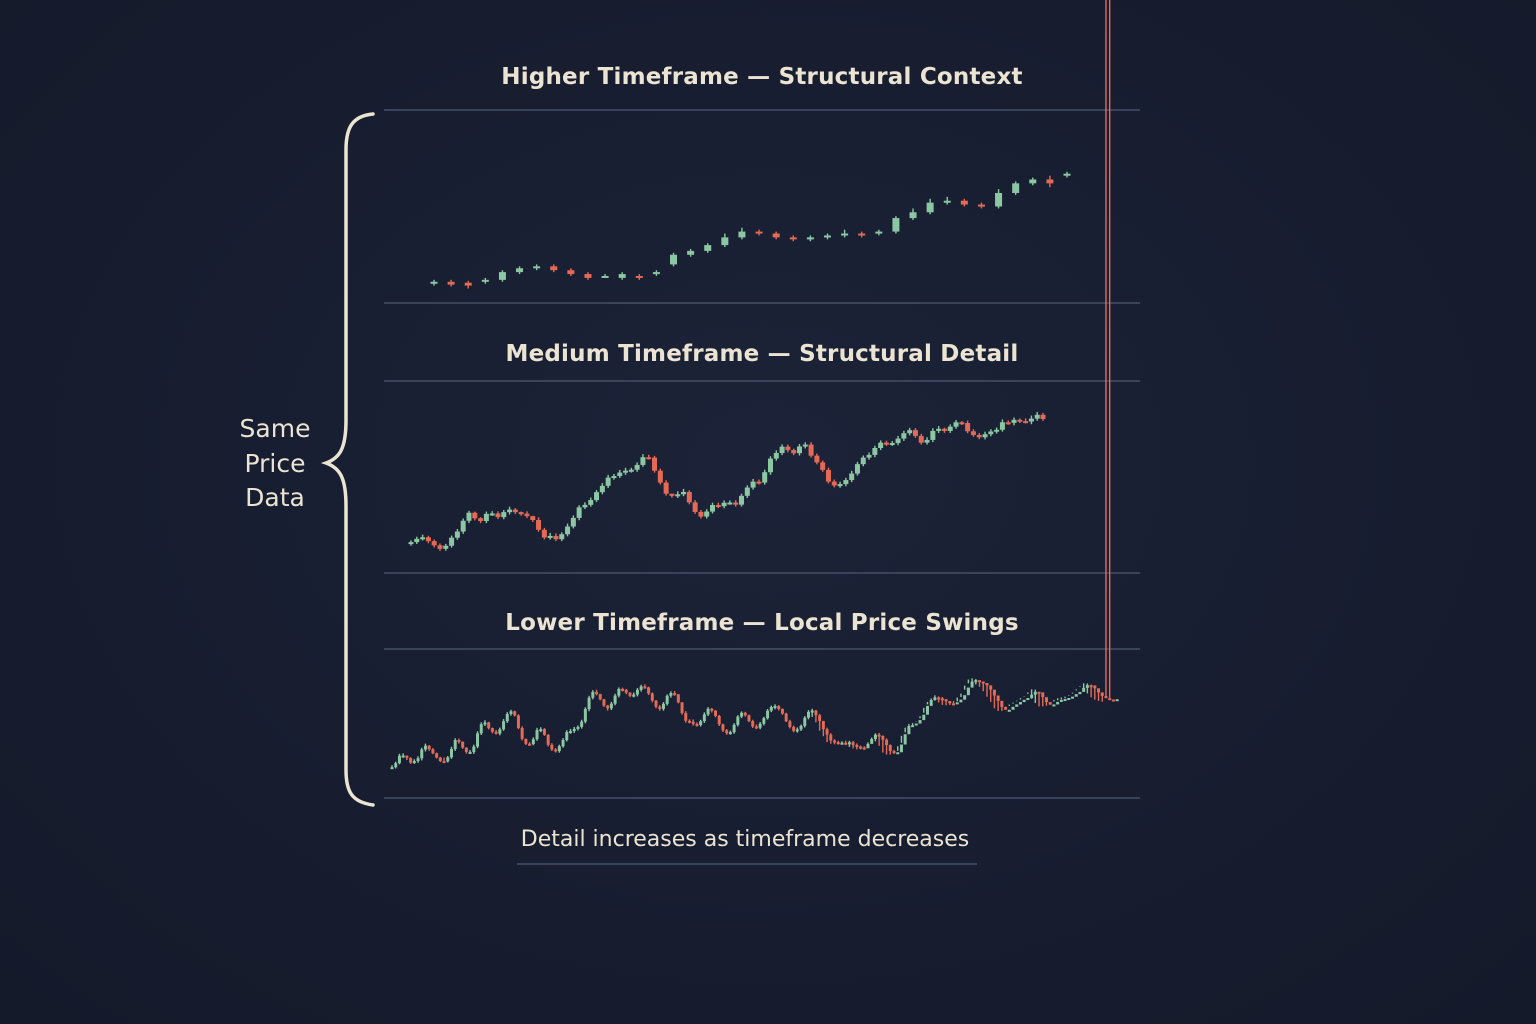 The image size is (1536, 1024). What do you see at coordinates (275, 463) in the screenshot?
I see `brace-label-line-2: Price` at bounding box center [275, 463].